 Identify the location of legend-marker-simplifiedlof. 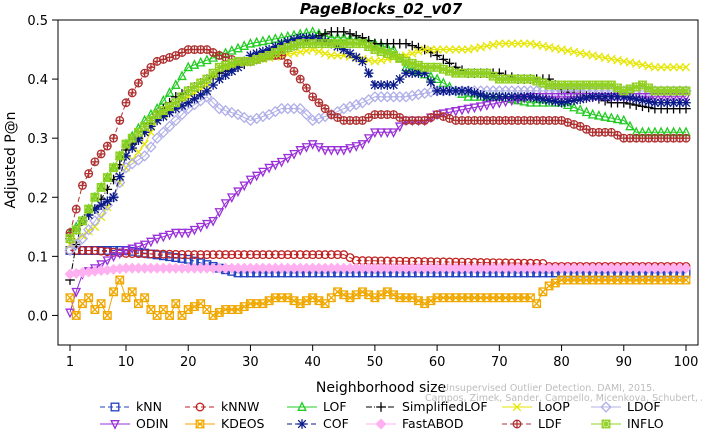
(381, 407).